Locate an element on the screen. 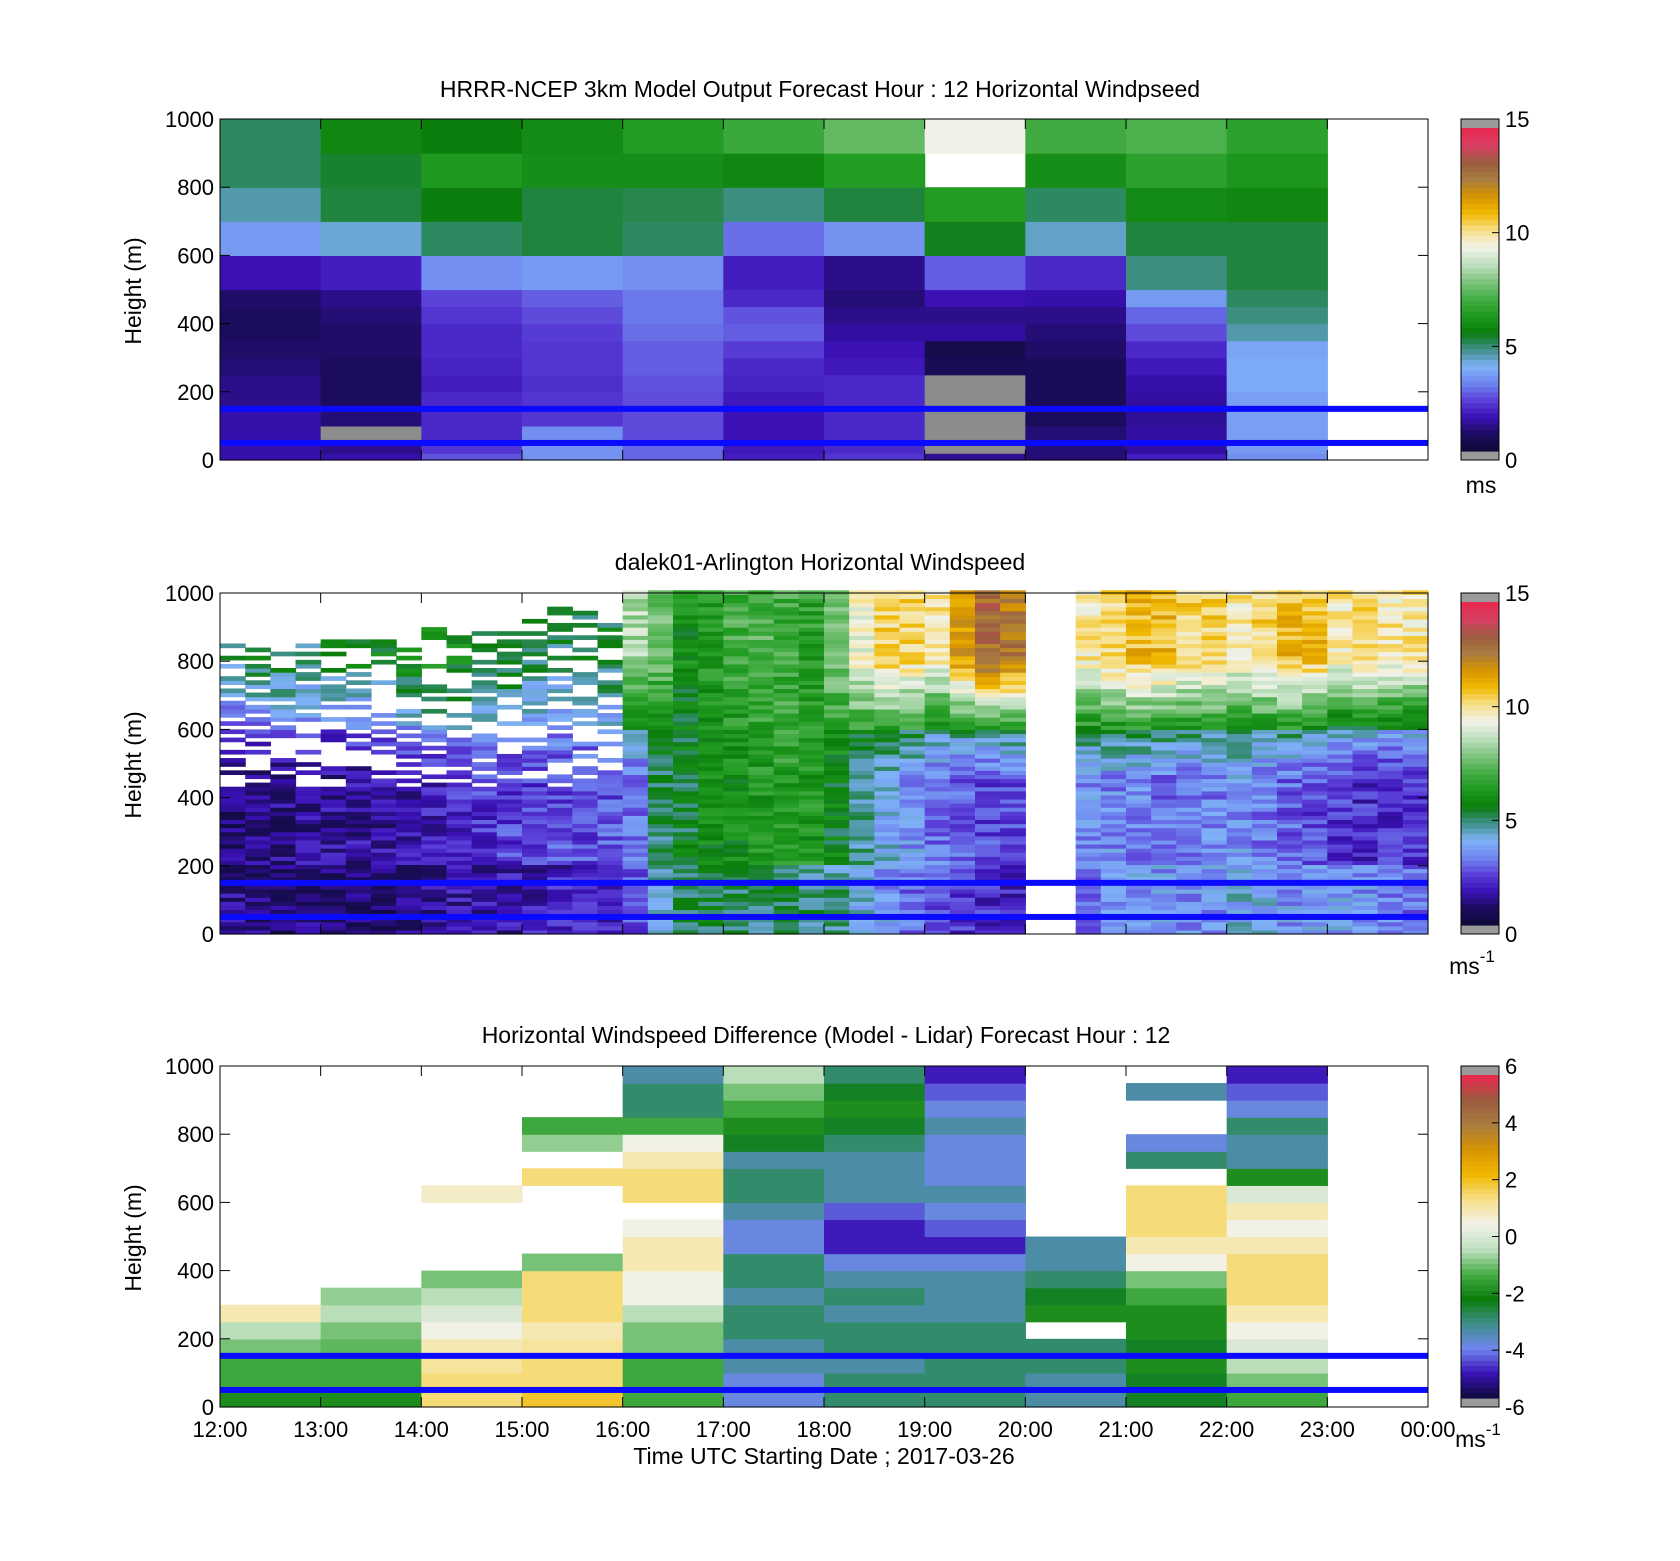 The width and height of the screenshot is (1680, 1561). y-tick-label: 600 is located at coordinates (195, 729).